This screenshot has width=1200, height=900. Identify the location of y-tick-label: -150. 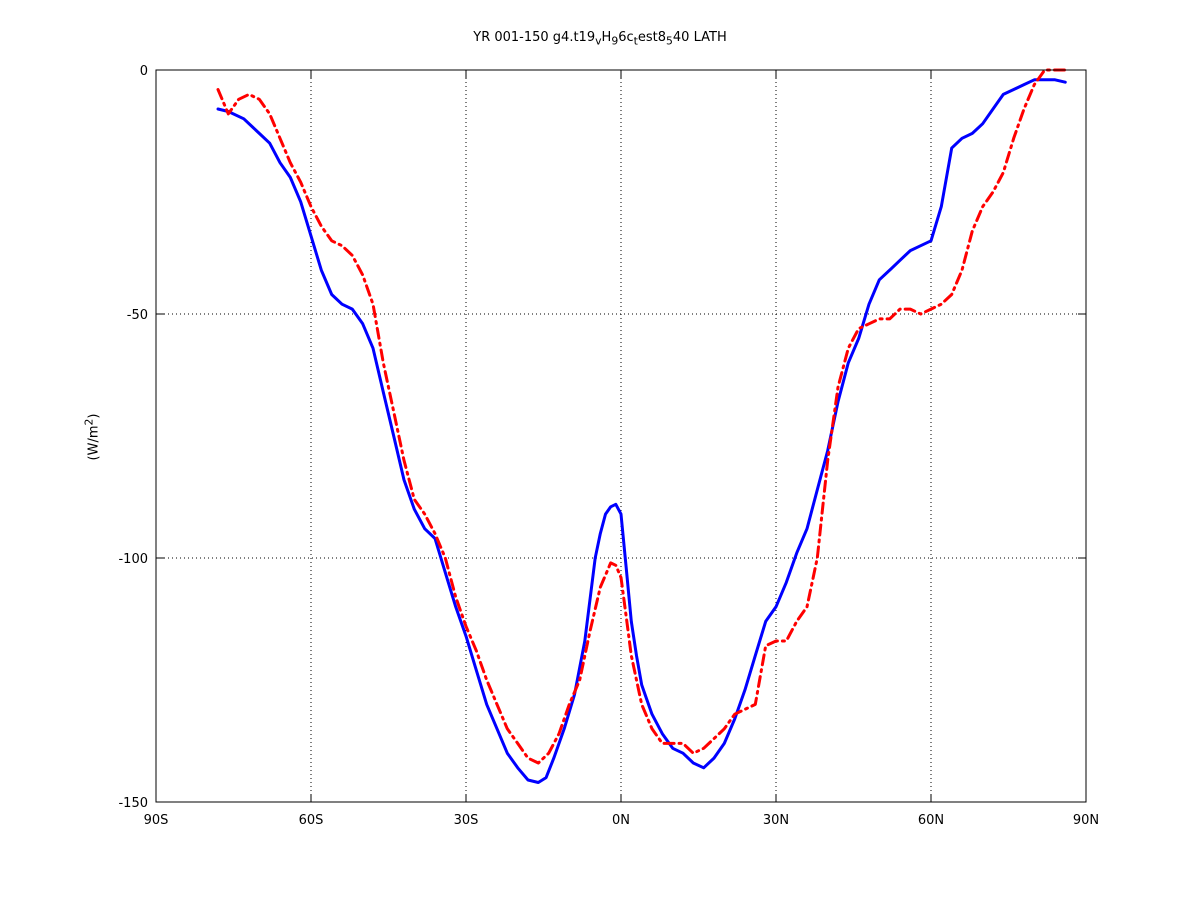
(133, 803).